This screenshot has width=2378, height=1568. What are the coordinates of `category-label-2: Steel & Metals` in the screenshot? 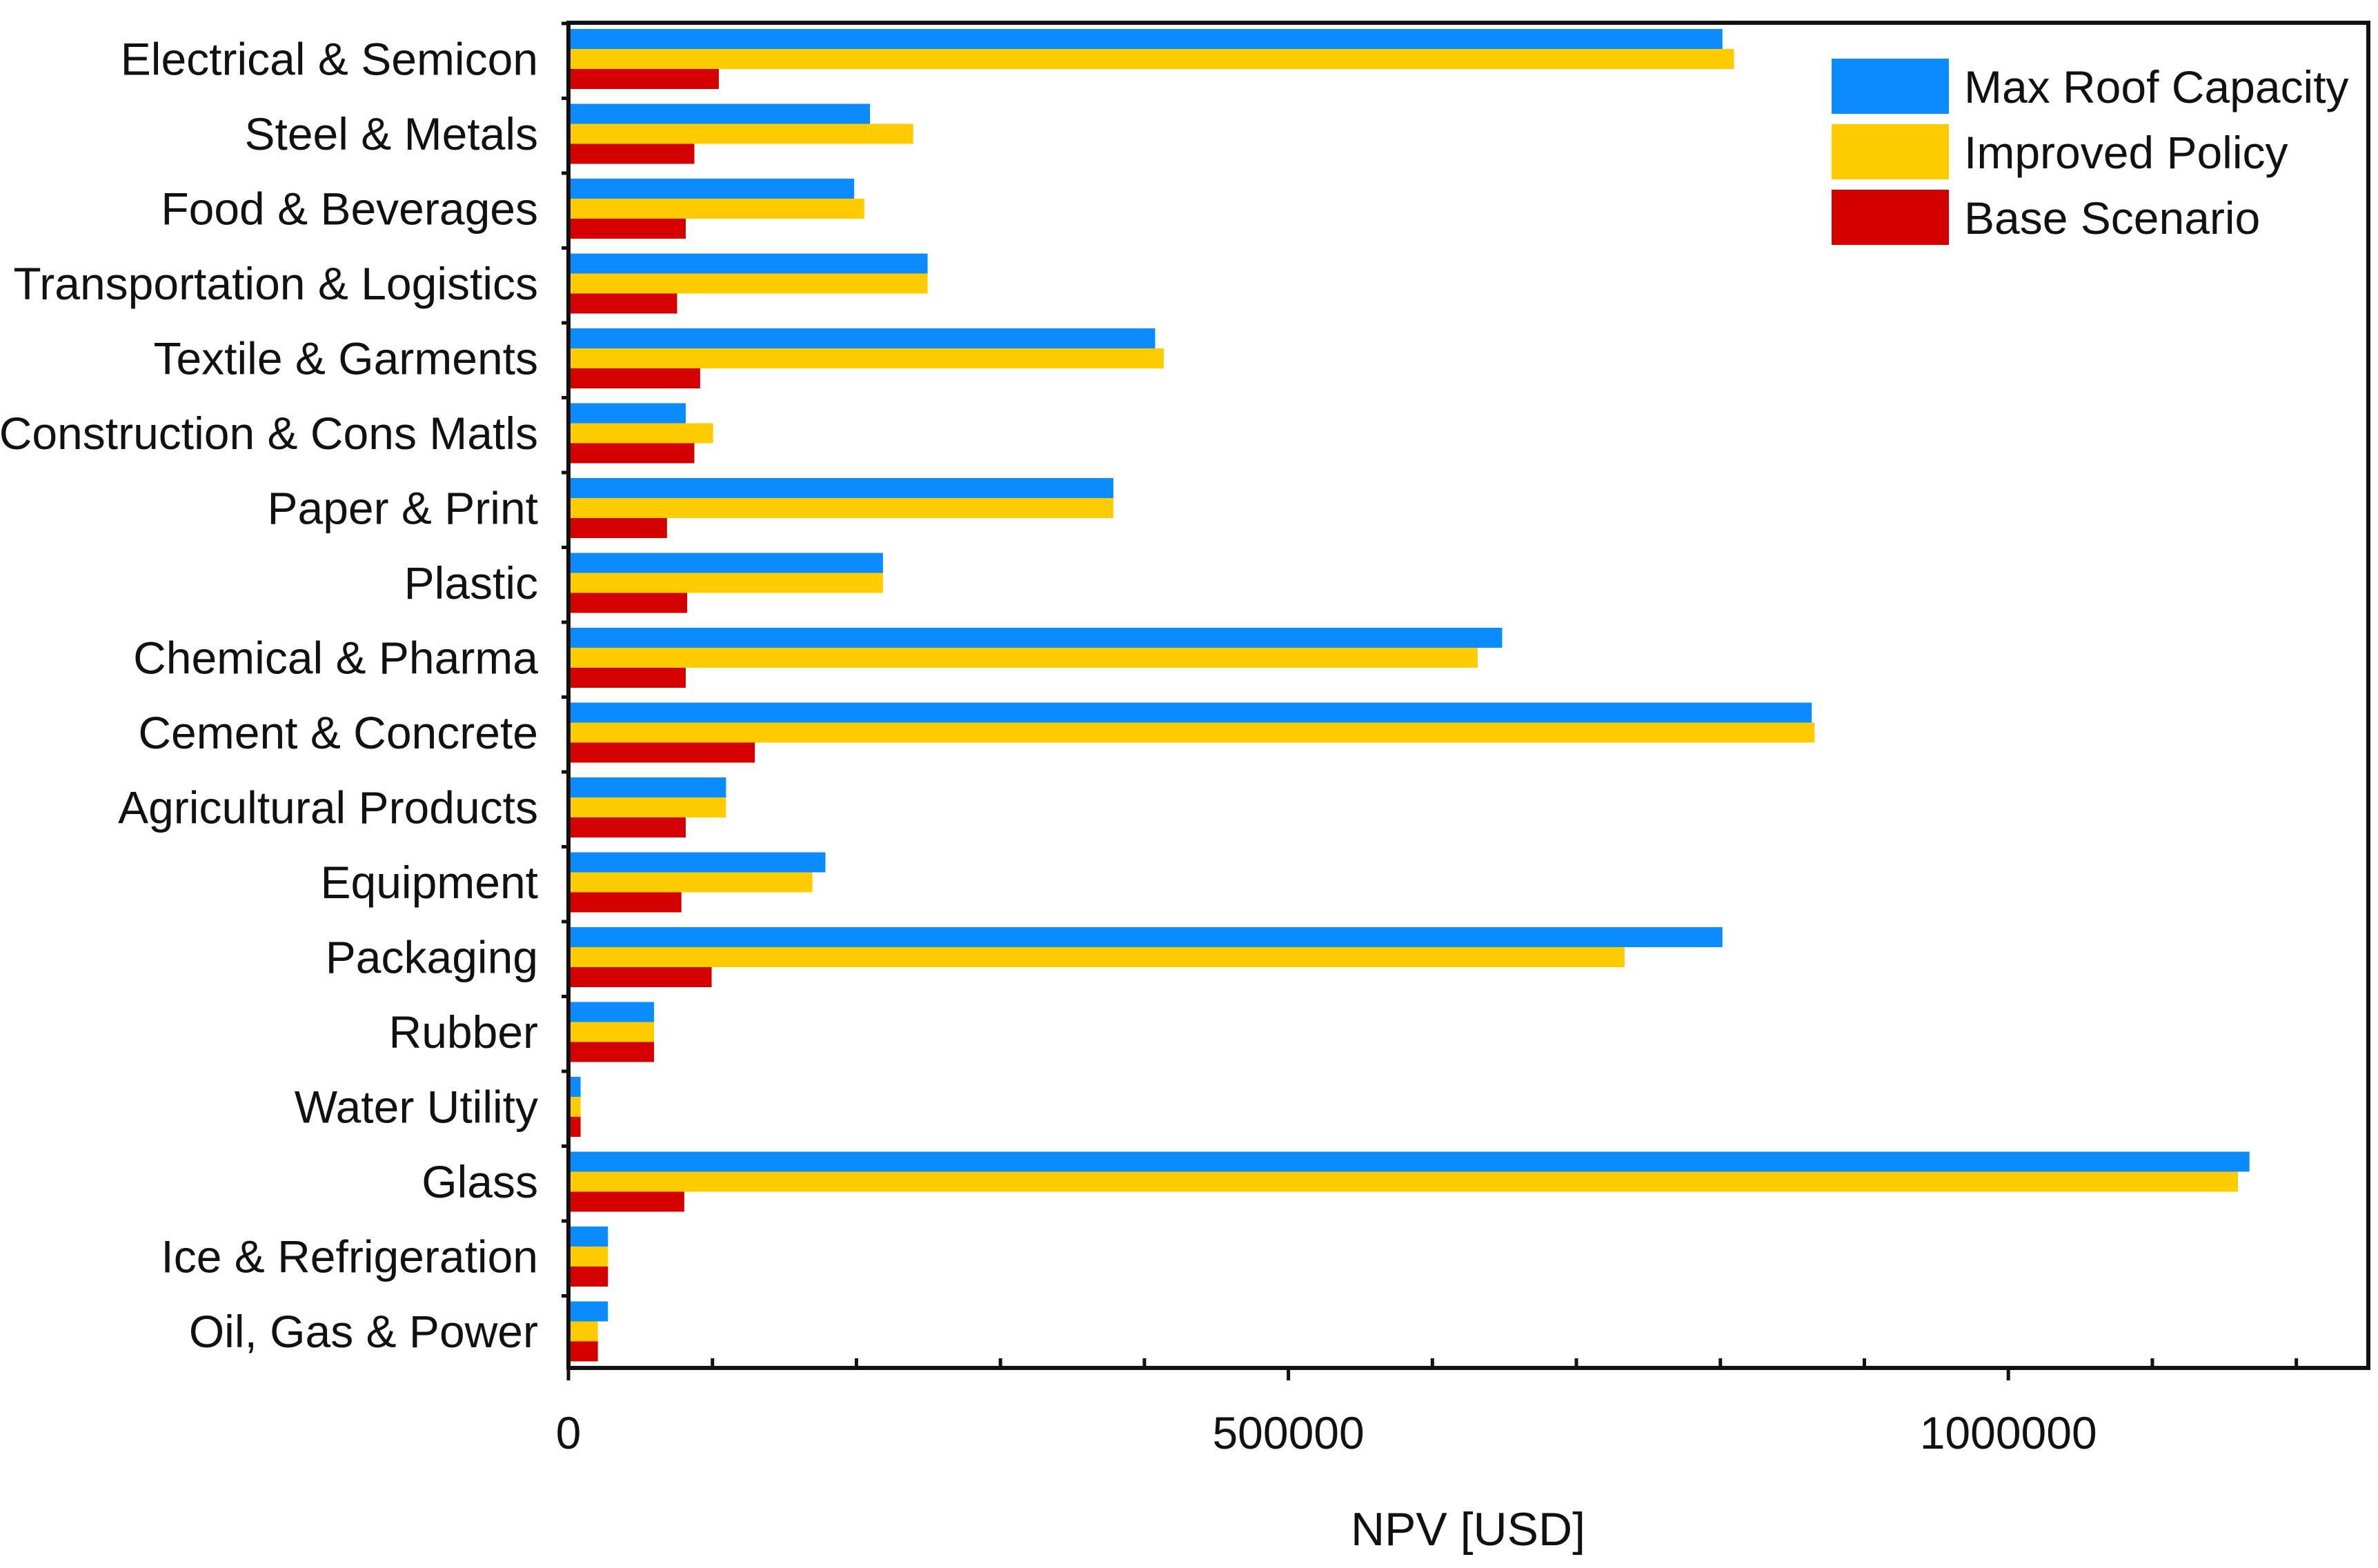 It's located at (391, 133).